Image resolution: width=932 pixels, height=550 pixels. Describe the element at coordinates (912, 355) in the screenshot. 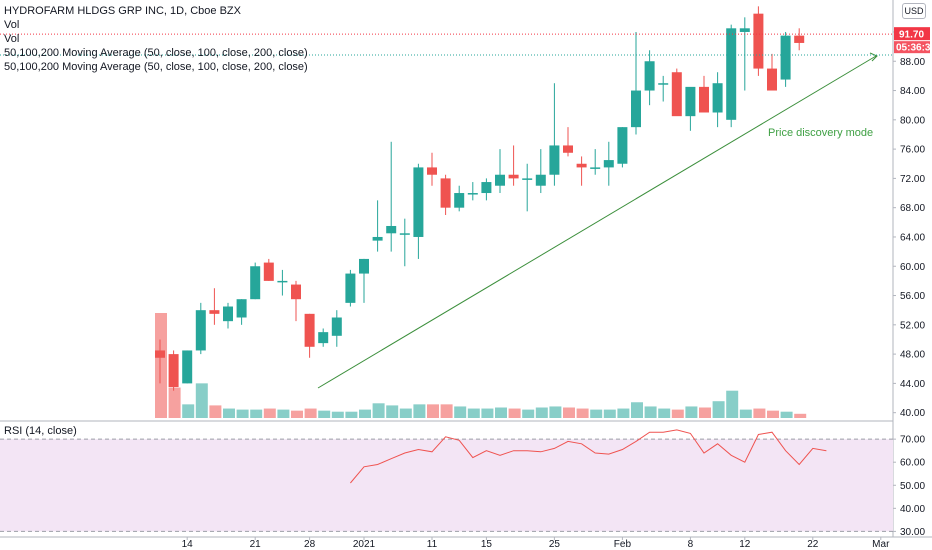

I see `price-axis-tick-label: 48.00` at that location.